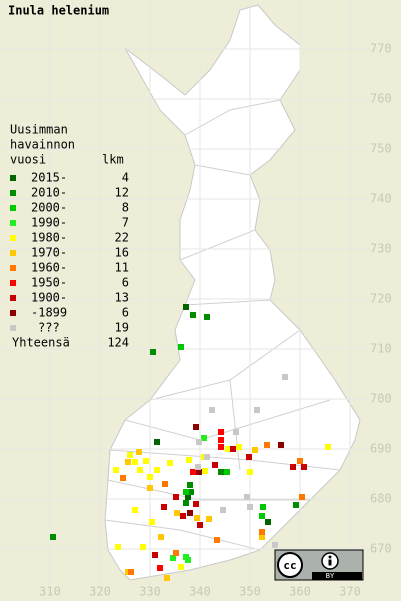 This screenshot has width=401, height=601. Describe the element at coordinates (49, 238) in the screenshot. I see `legend-label: 1980-` at that location.